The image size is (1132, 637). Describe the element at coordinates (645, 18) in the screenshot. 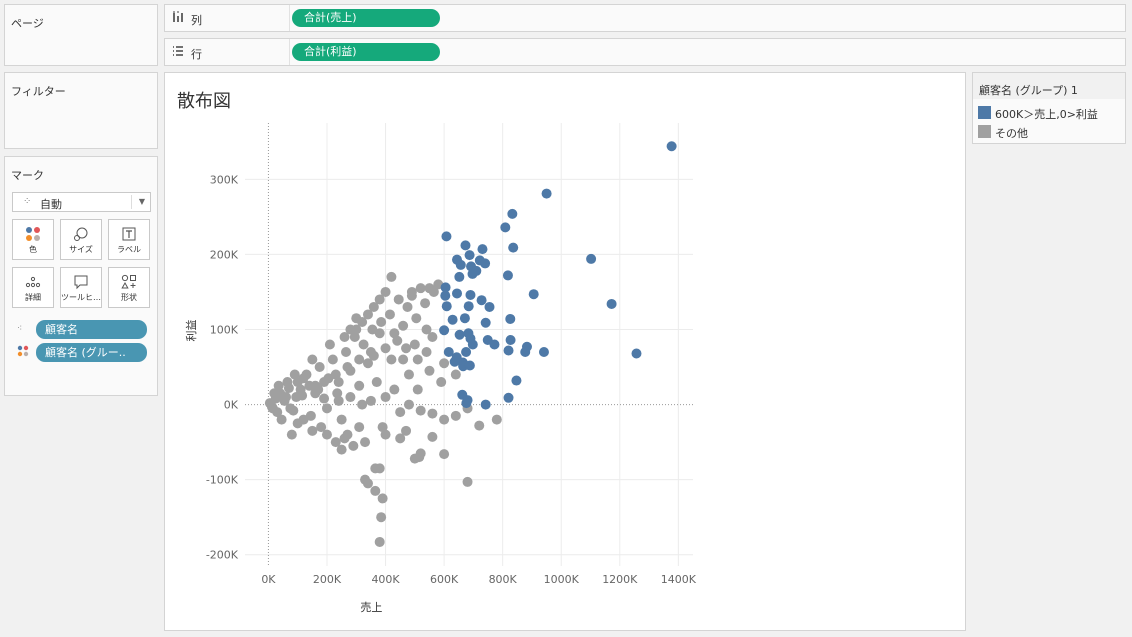

I see `columns-shelf: 列 合計(売上)` at that location.